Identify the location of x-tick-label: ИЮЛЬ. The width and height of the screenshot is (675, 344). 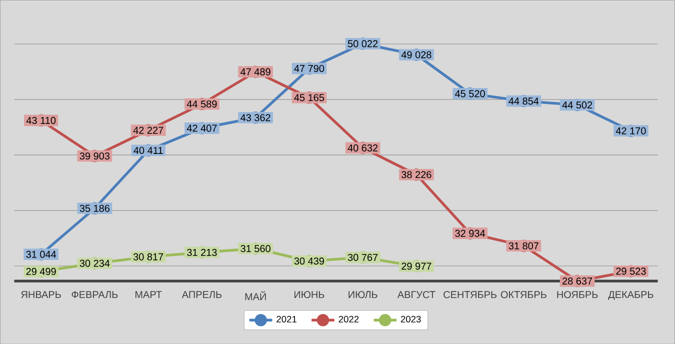
(363, 294).